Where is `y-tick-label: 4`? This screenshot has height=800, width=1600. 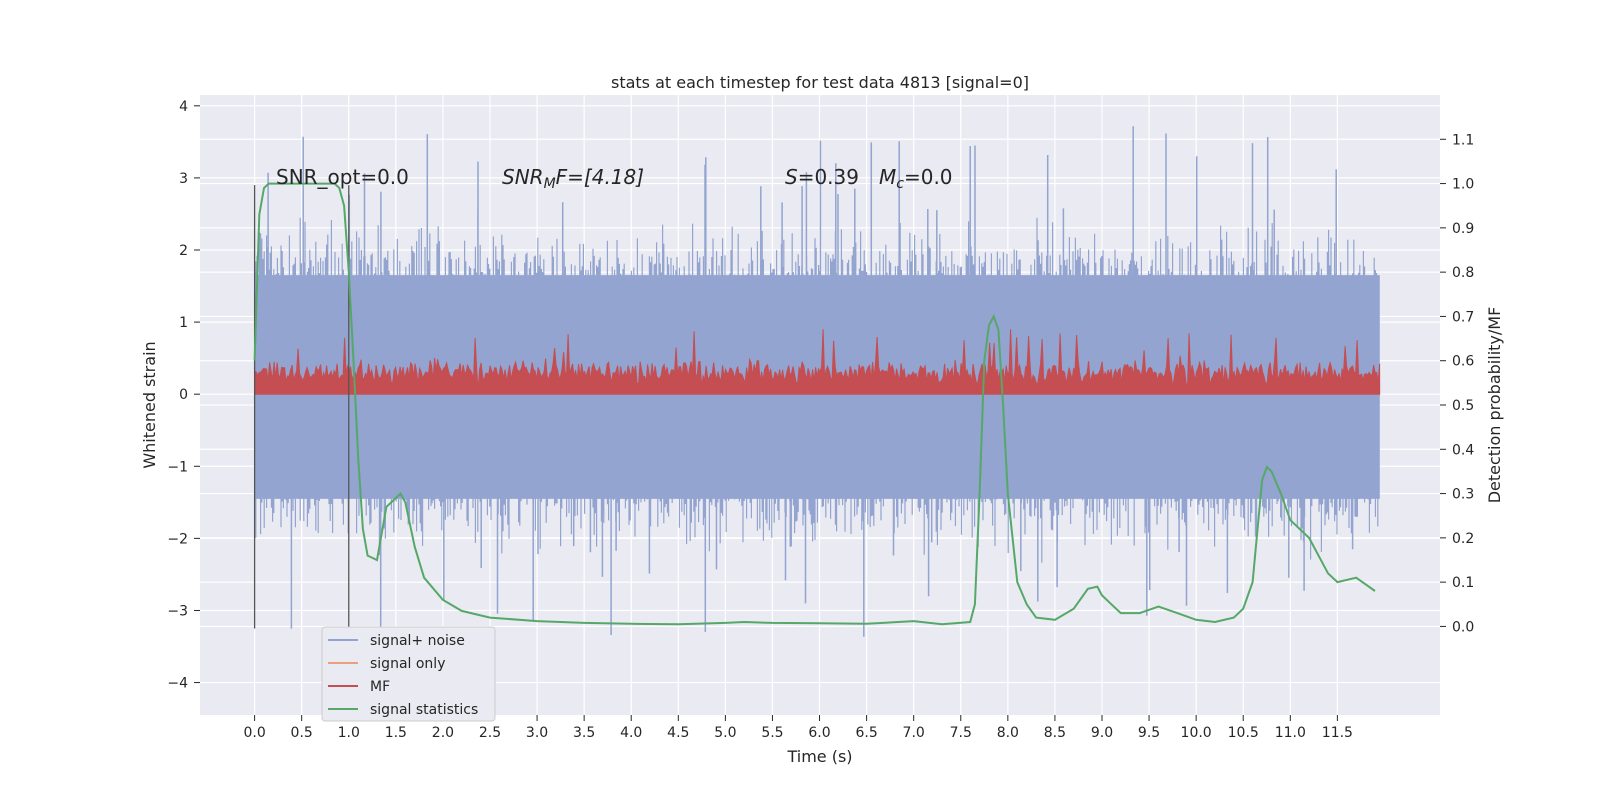
y-tick-label: 4 is located at coordinates (183, 107).